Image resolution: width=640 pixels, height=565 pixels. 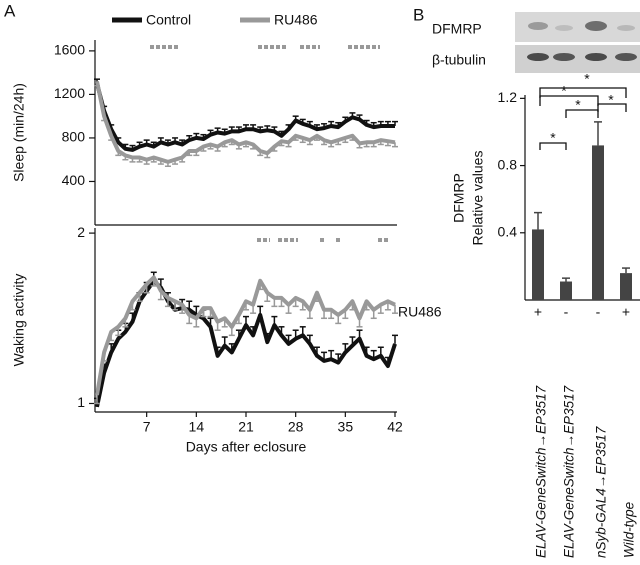 I want to click on x-tick-label: 14, so click(x=197, y=427).